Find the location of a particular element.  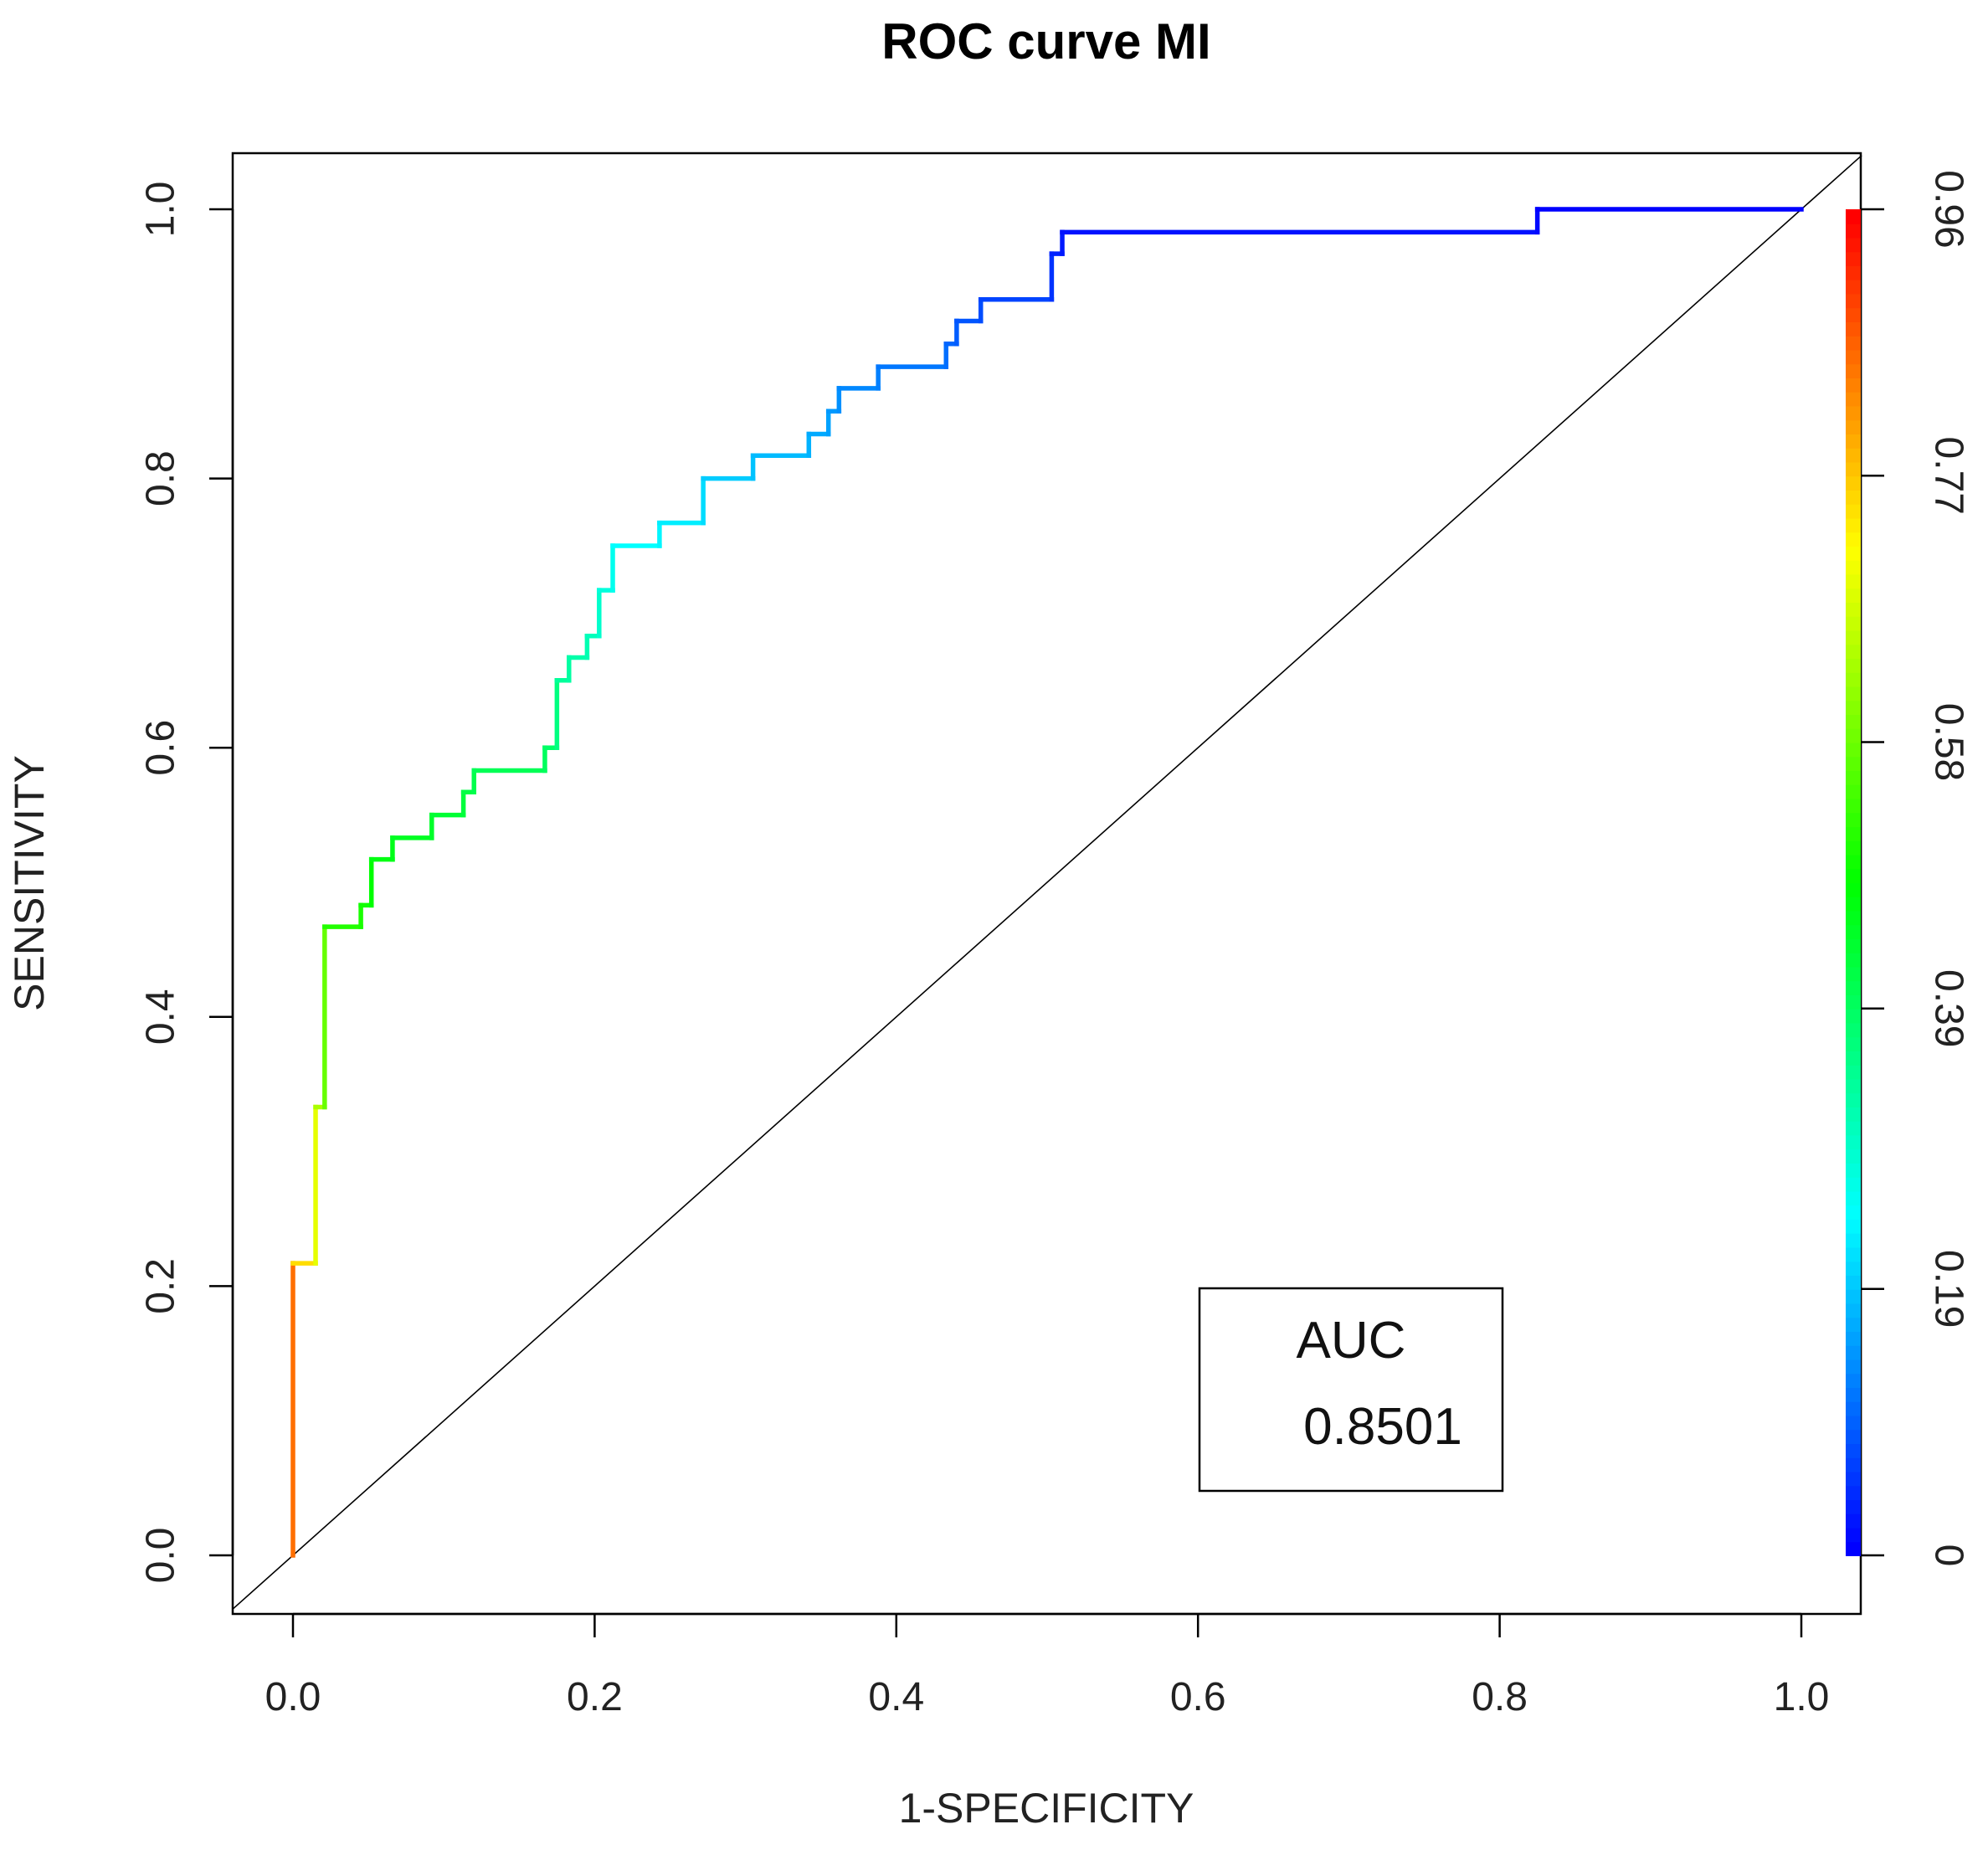

colorbar-tick-label: 0.58 is located at coordinates (1948, 742).